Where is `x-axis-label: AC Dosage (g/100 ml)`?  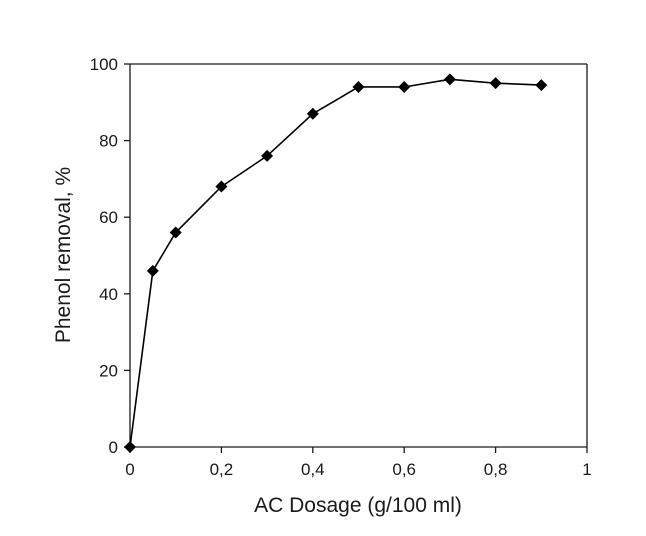
x-axis-label: AC Dosage (g/100 ml) is located at coordinates (358, 505).